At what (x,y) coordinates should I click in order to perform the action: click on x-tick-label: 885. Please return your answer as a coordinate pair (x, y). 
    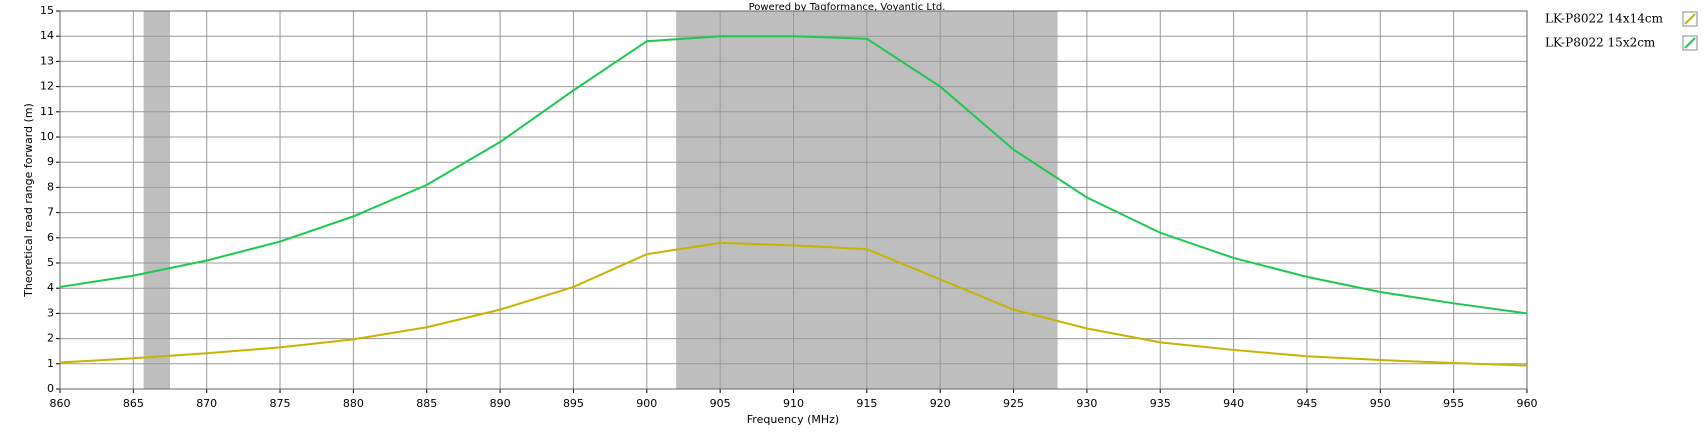
    Looking at the image, I should click on (426, 403).